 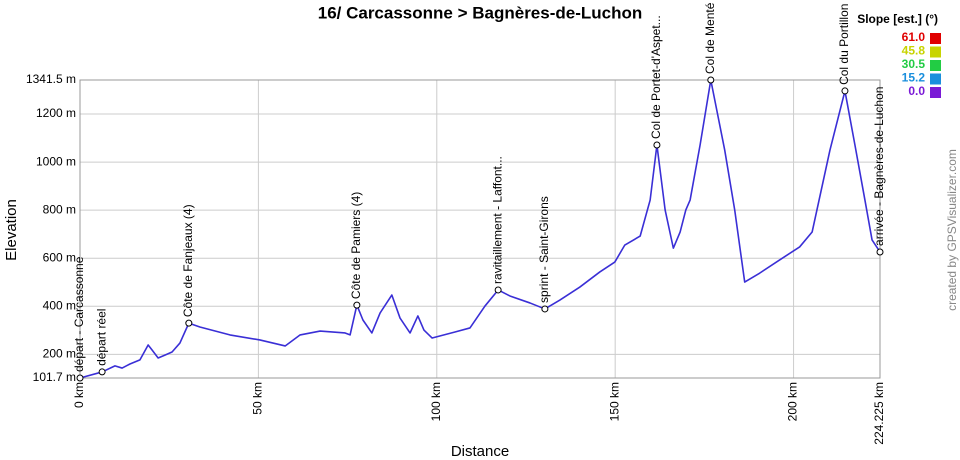 I want to click on legend-label: 0.0, so click(x=916, y=91).